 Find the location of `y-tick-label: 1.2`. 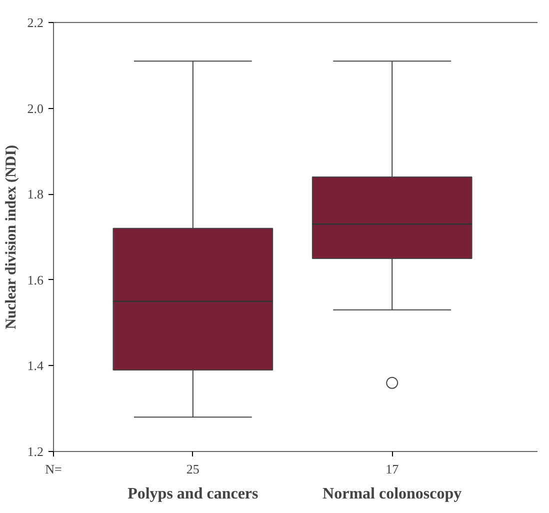

y-tick-label: 1.2 is located at coordinates (35, 451).